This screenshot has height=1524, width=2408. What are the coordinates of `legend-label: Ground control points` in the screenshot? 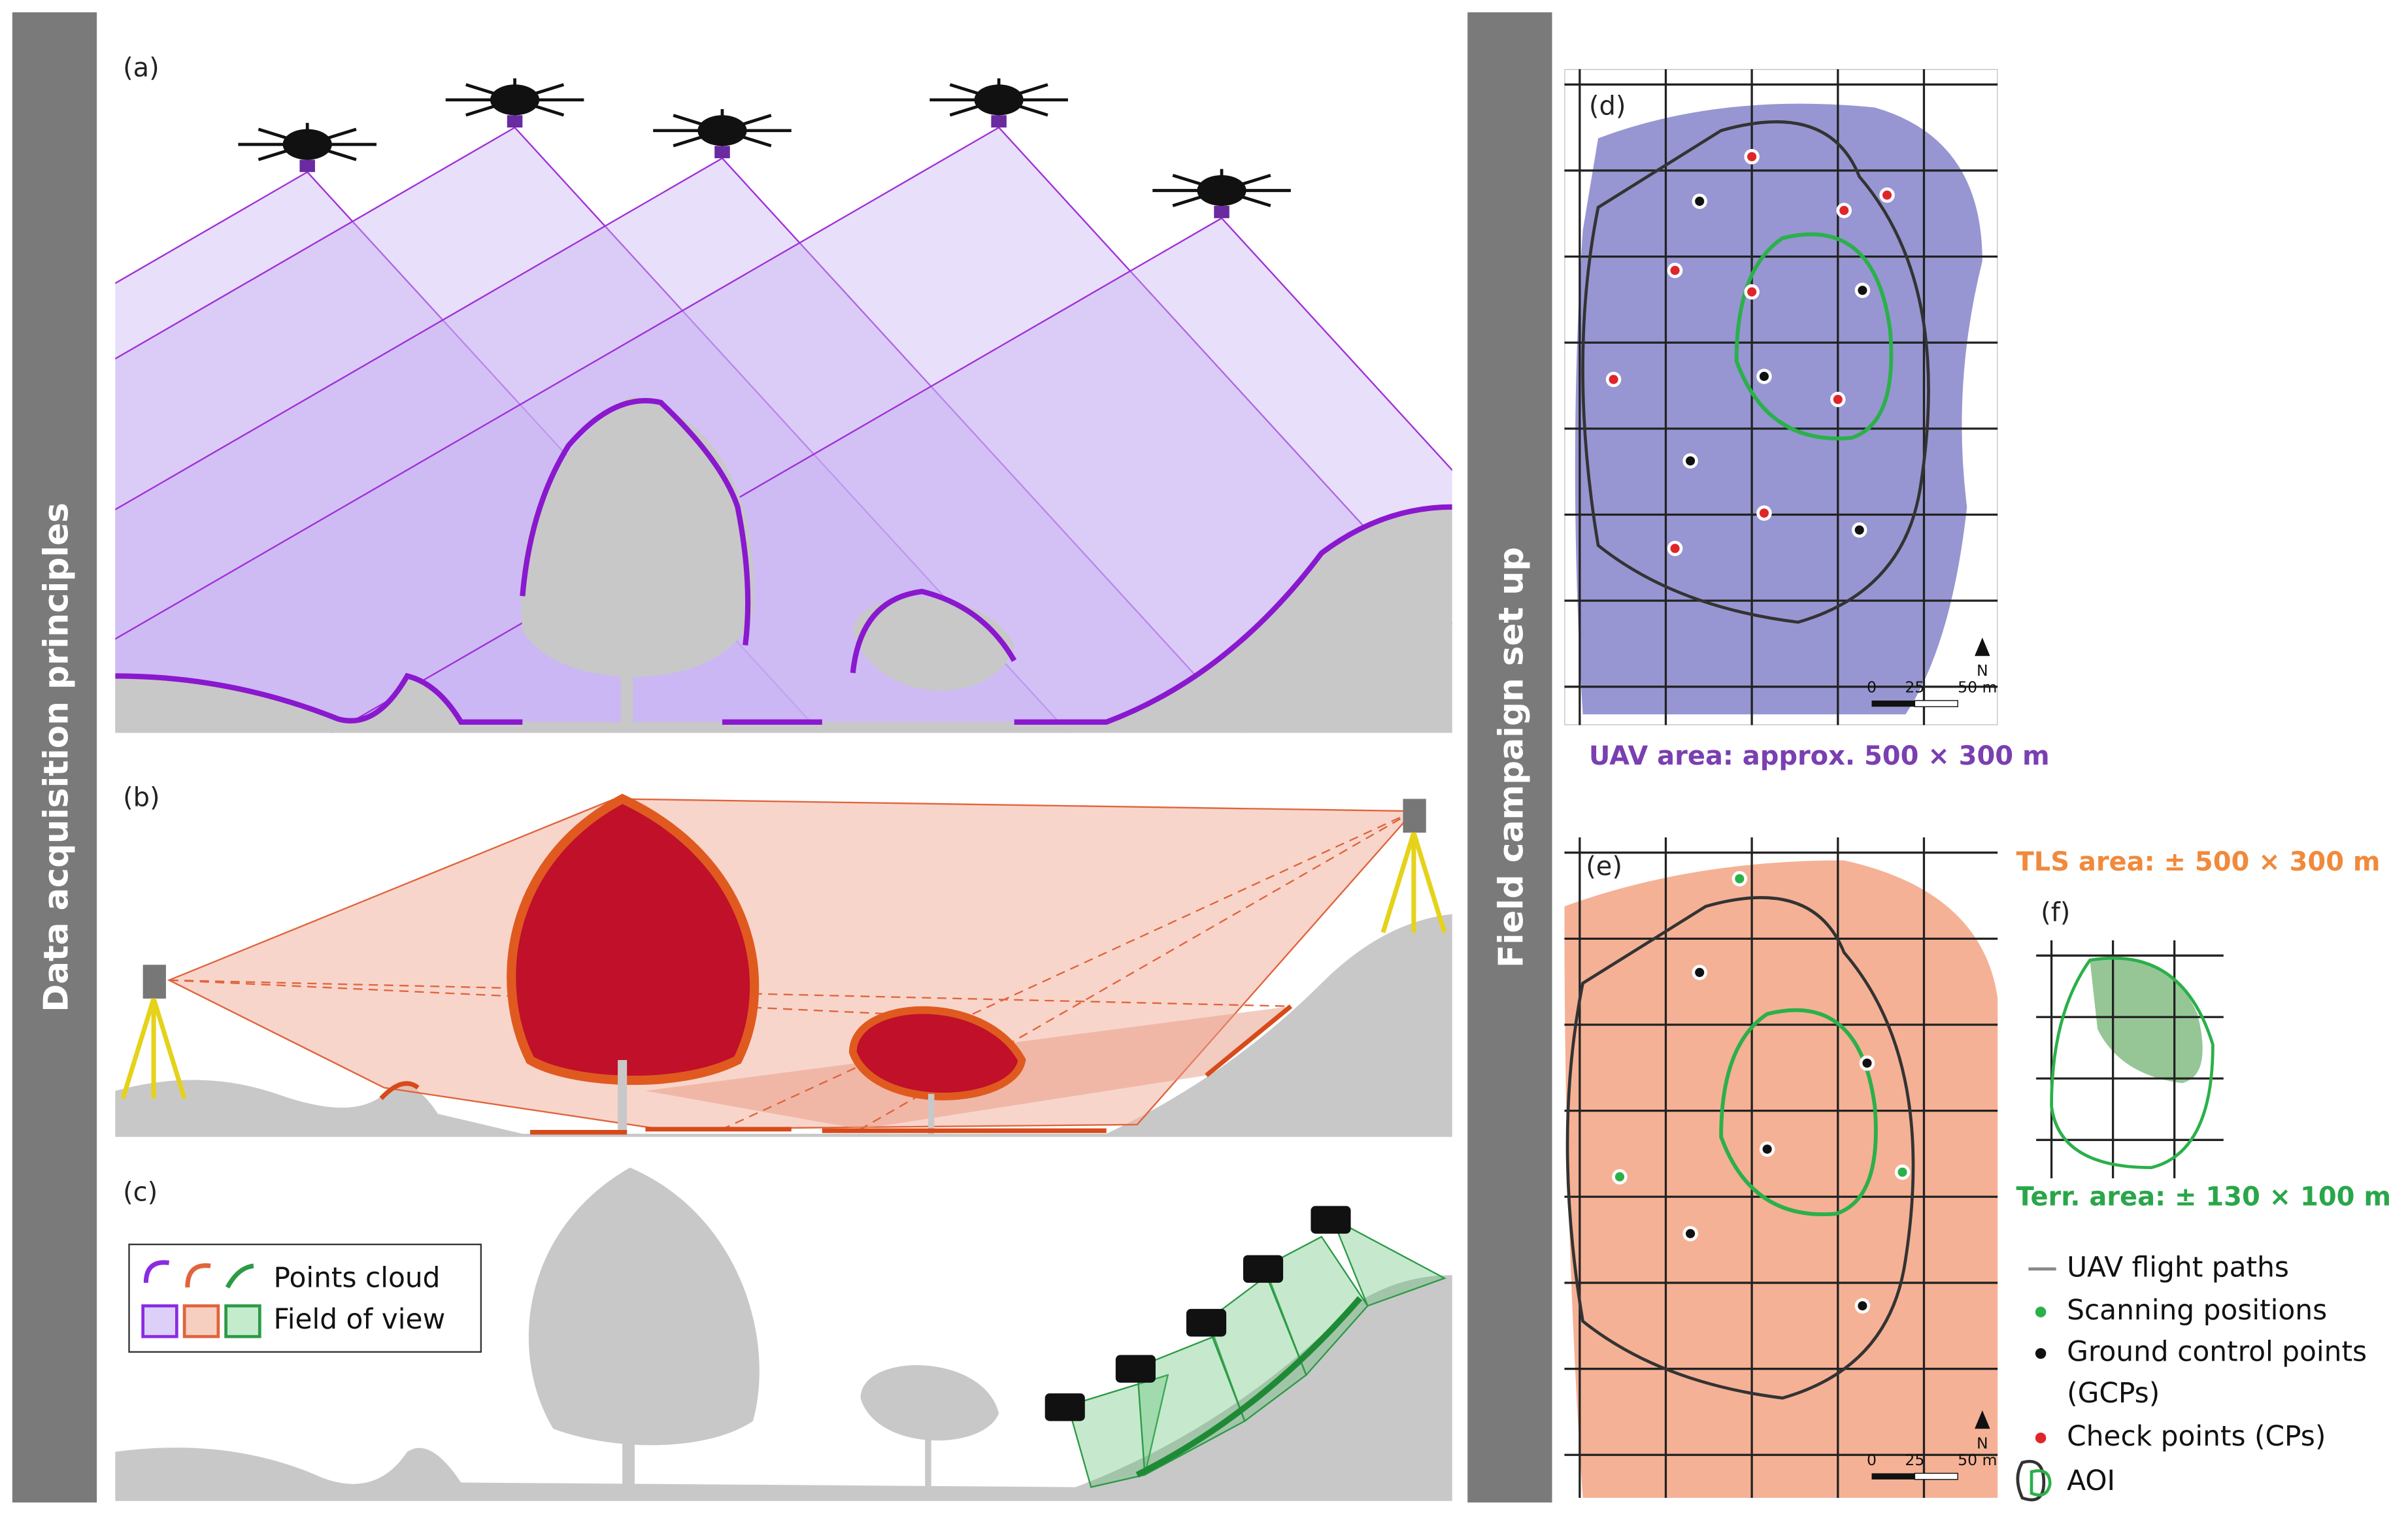 It's located at (2217, 1352).